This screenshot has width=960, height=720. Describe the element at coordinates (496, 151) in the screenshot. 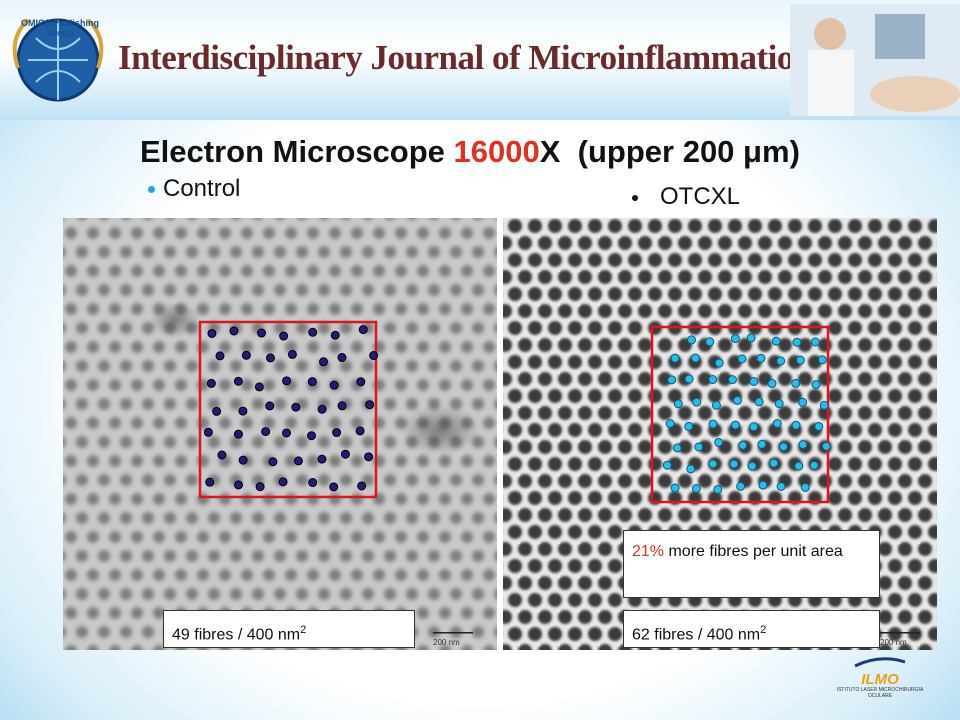

I see `title-magnification: 16000` at that location.